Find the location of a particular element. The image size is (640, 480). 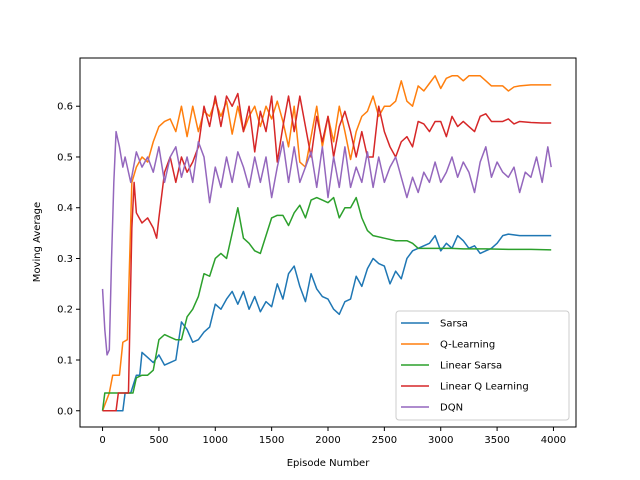

x-tick-label: 1500 is located at coordinates (271, 440).